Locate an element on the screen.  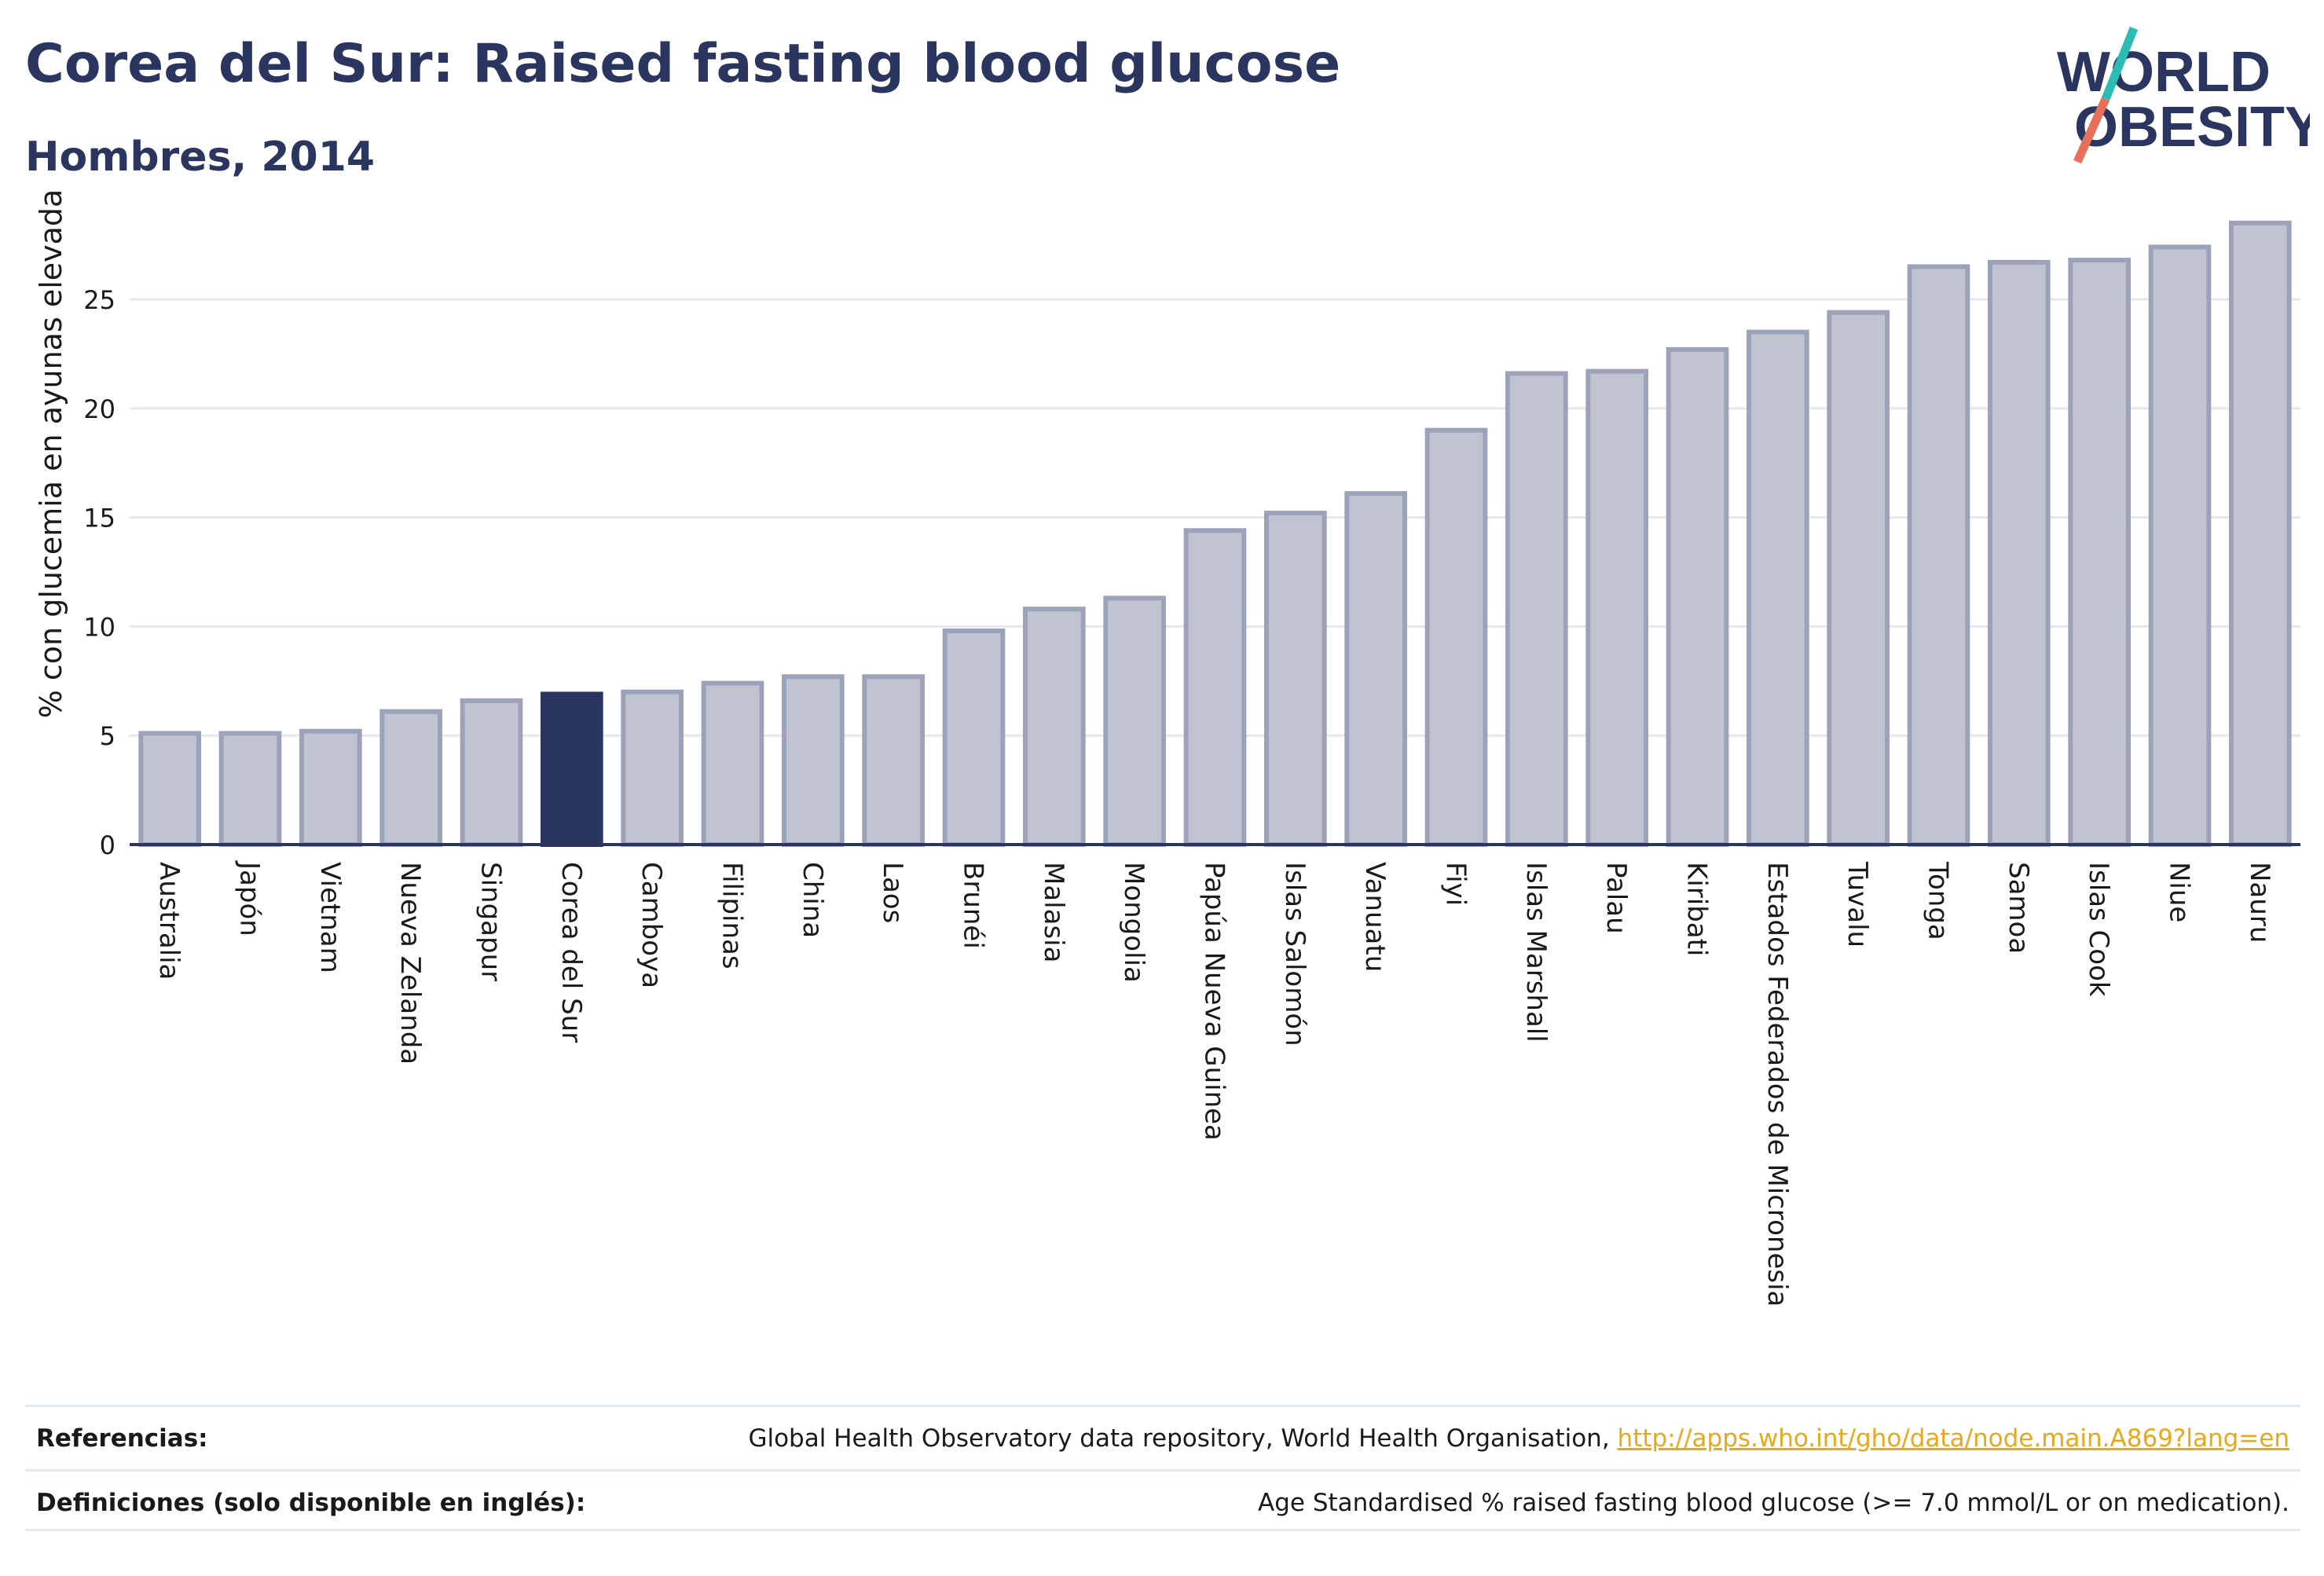
world-obesity-logo: WORLD OBESITY is located at coordinates (2183, 95).